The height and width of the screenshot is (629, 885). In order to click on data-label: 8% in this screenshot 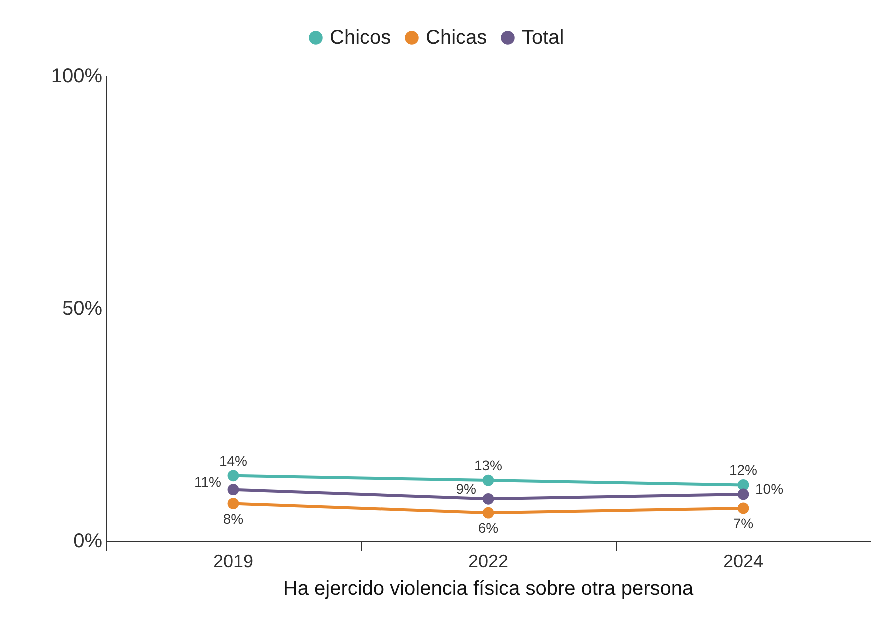, I will do `click(233, 518)`.